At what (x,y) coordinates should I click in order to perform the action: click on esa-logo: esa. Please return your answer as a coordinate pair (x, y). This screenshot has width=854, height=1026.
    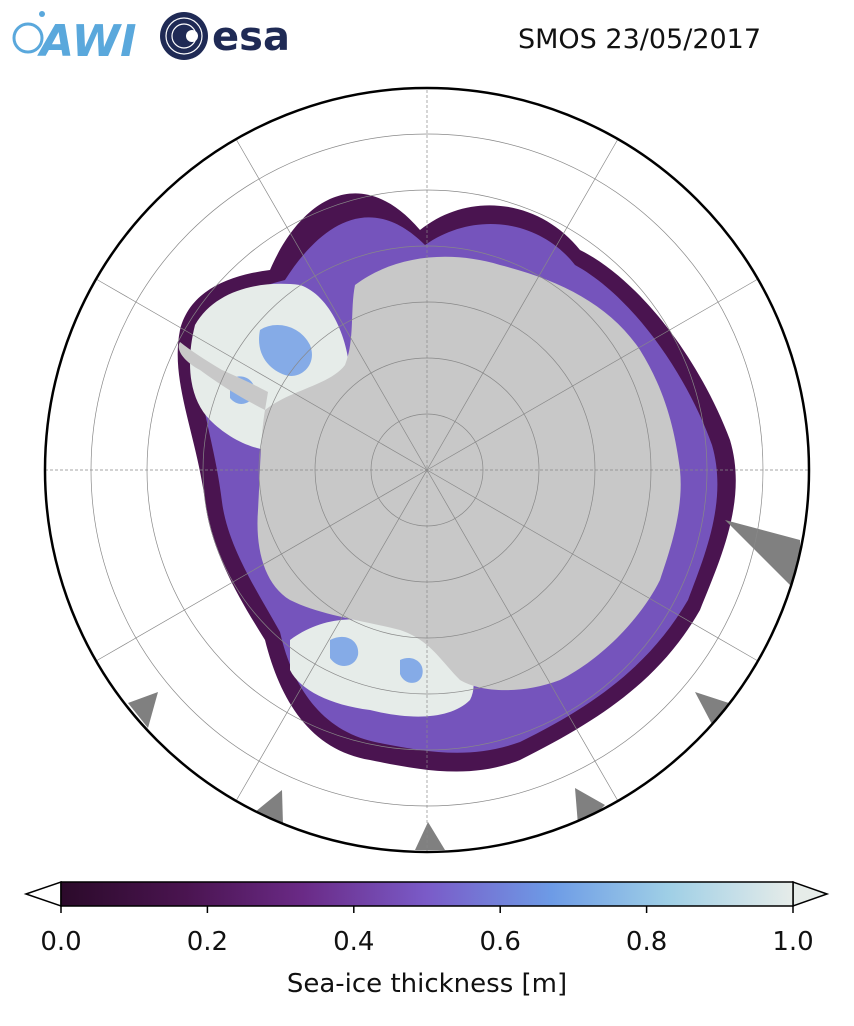
    Looking at the image, I should click on (225, 36).